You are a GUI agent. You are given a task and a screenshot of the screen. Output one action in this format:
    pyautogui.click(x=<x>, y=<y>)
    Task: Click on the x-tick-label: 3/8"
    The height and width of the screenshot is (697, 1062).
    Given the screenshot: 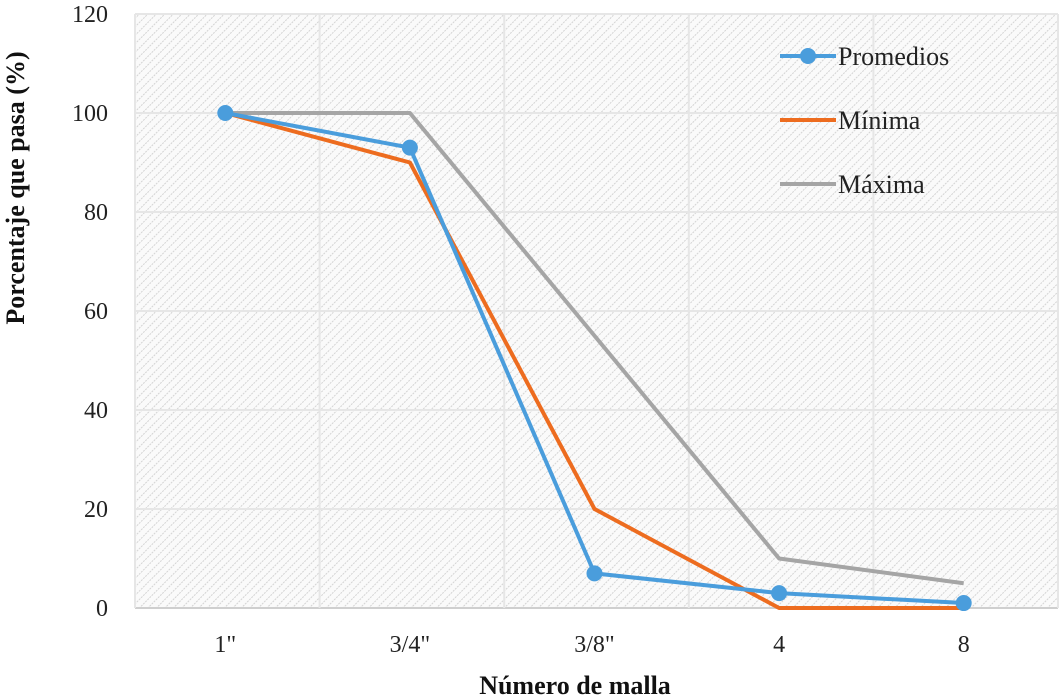 What is the action you would take?
    pyautogui.click(x=594, y=645)
    